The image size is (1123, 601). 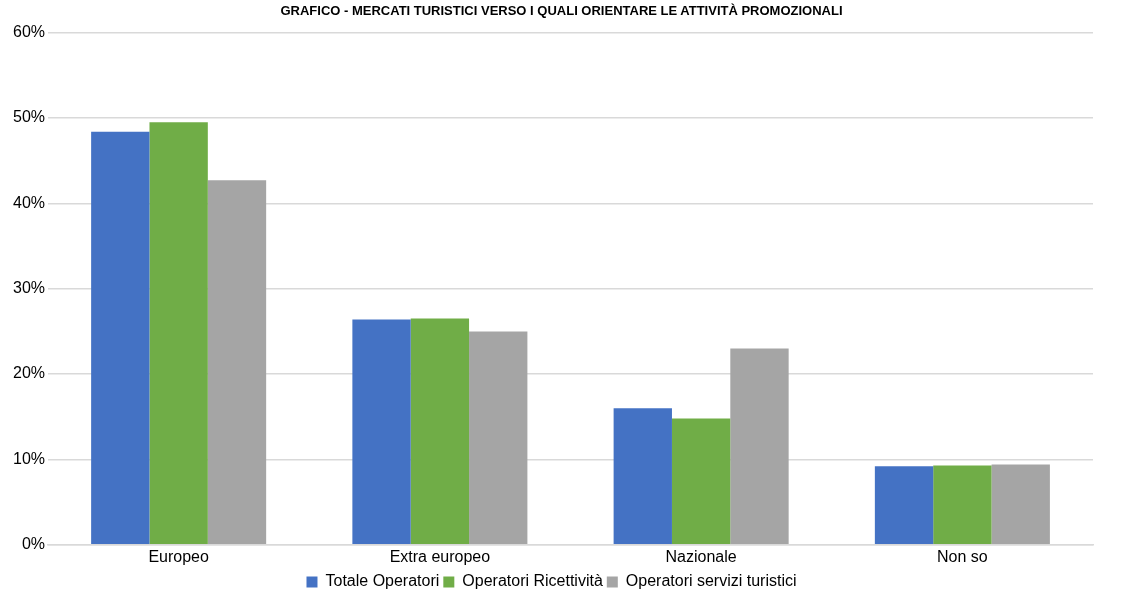 I want to click on y-tick-label: 50%, so click(x=29, y=117).